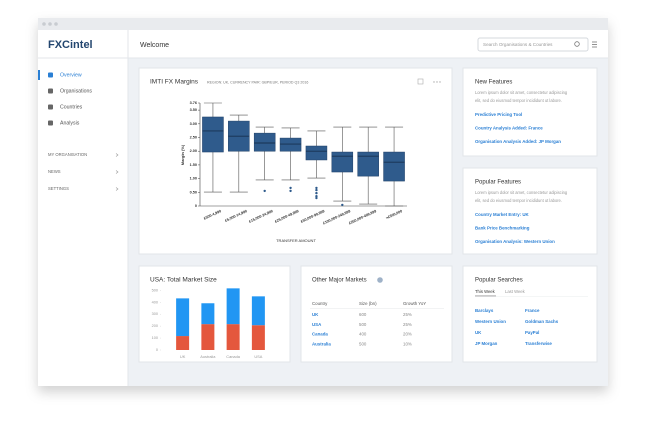 This screenshot has height=444, width=646. I want to click on table-cell: Canada, so click(320, 334).